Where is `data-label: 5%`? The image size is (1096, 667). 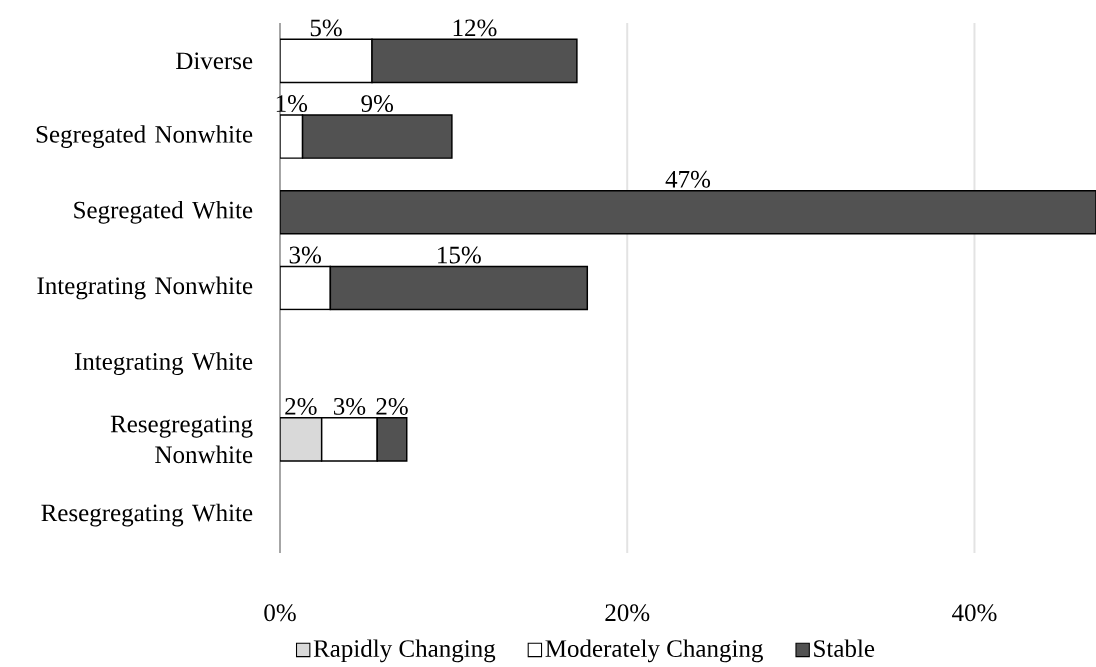 data-label: 5% is located at coordinates (326, 28).